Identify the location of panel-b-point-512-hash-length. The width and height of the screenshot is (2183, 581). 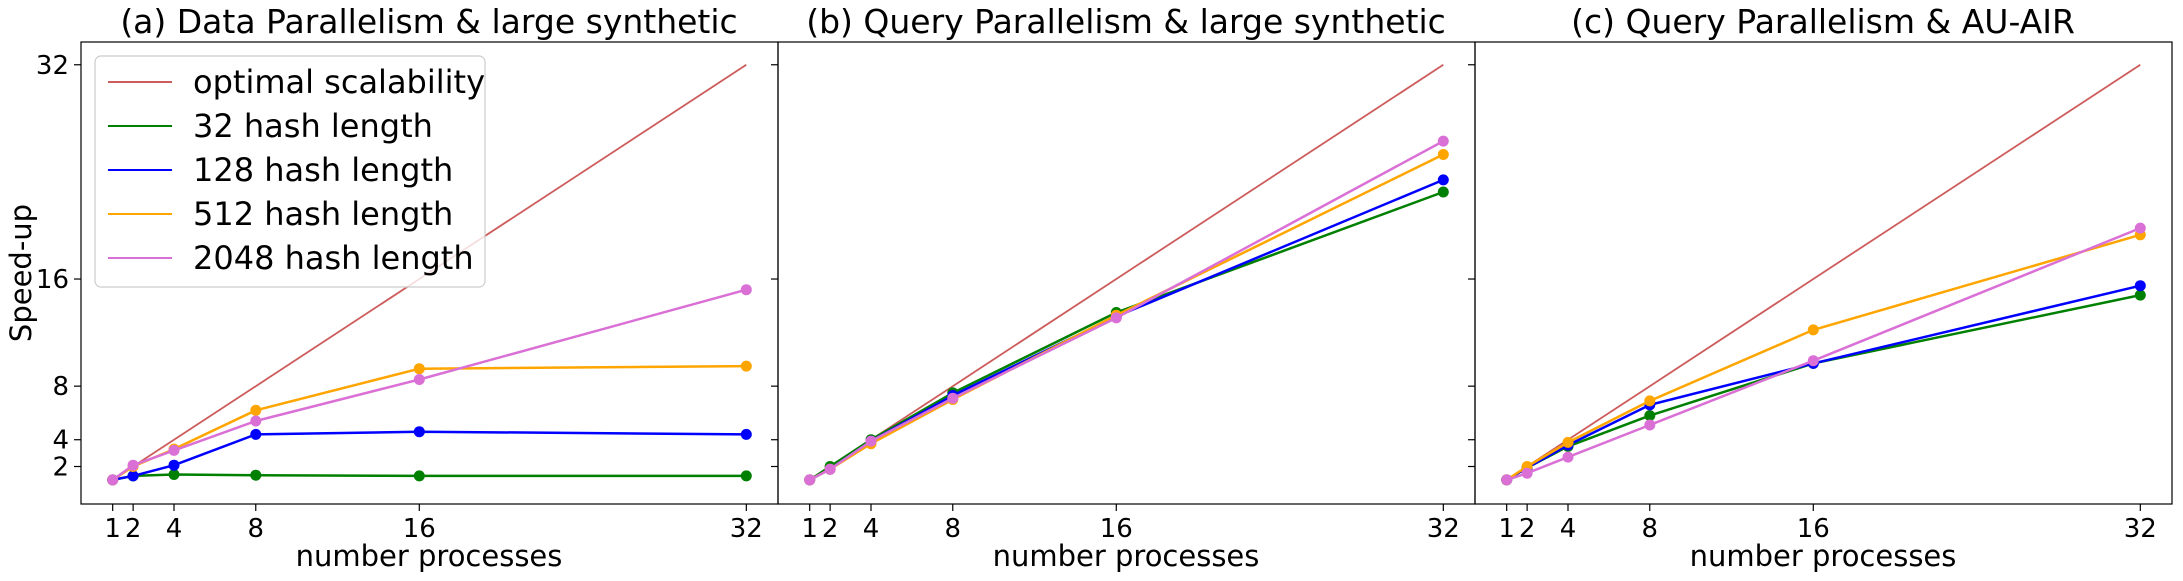
(1443, 154).